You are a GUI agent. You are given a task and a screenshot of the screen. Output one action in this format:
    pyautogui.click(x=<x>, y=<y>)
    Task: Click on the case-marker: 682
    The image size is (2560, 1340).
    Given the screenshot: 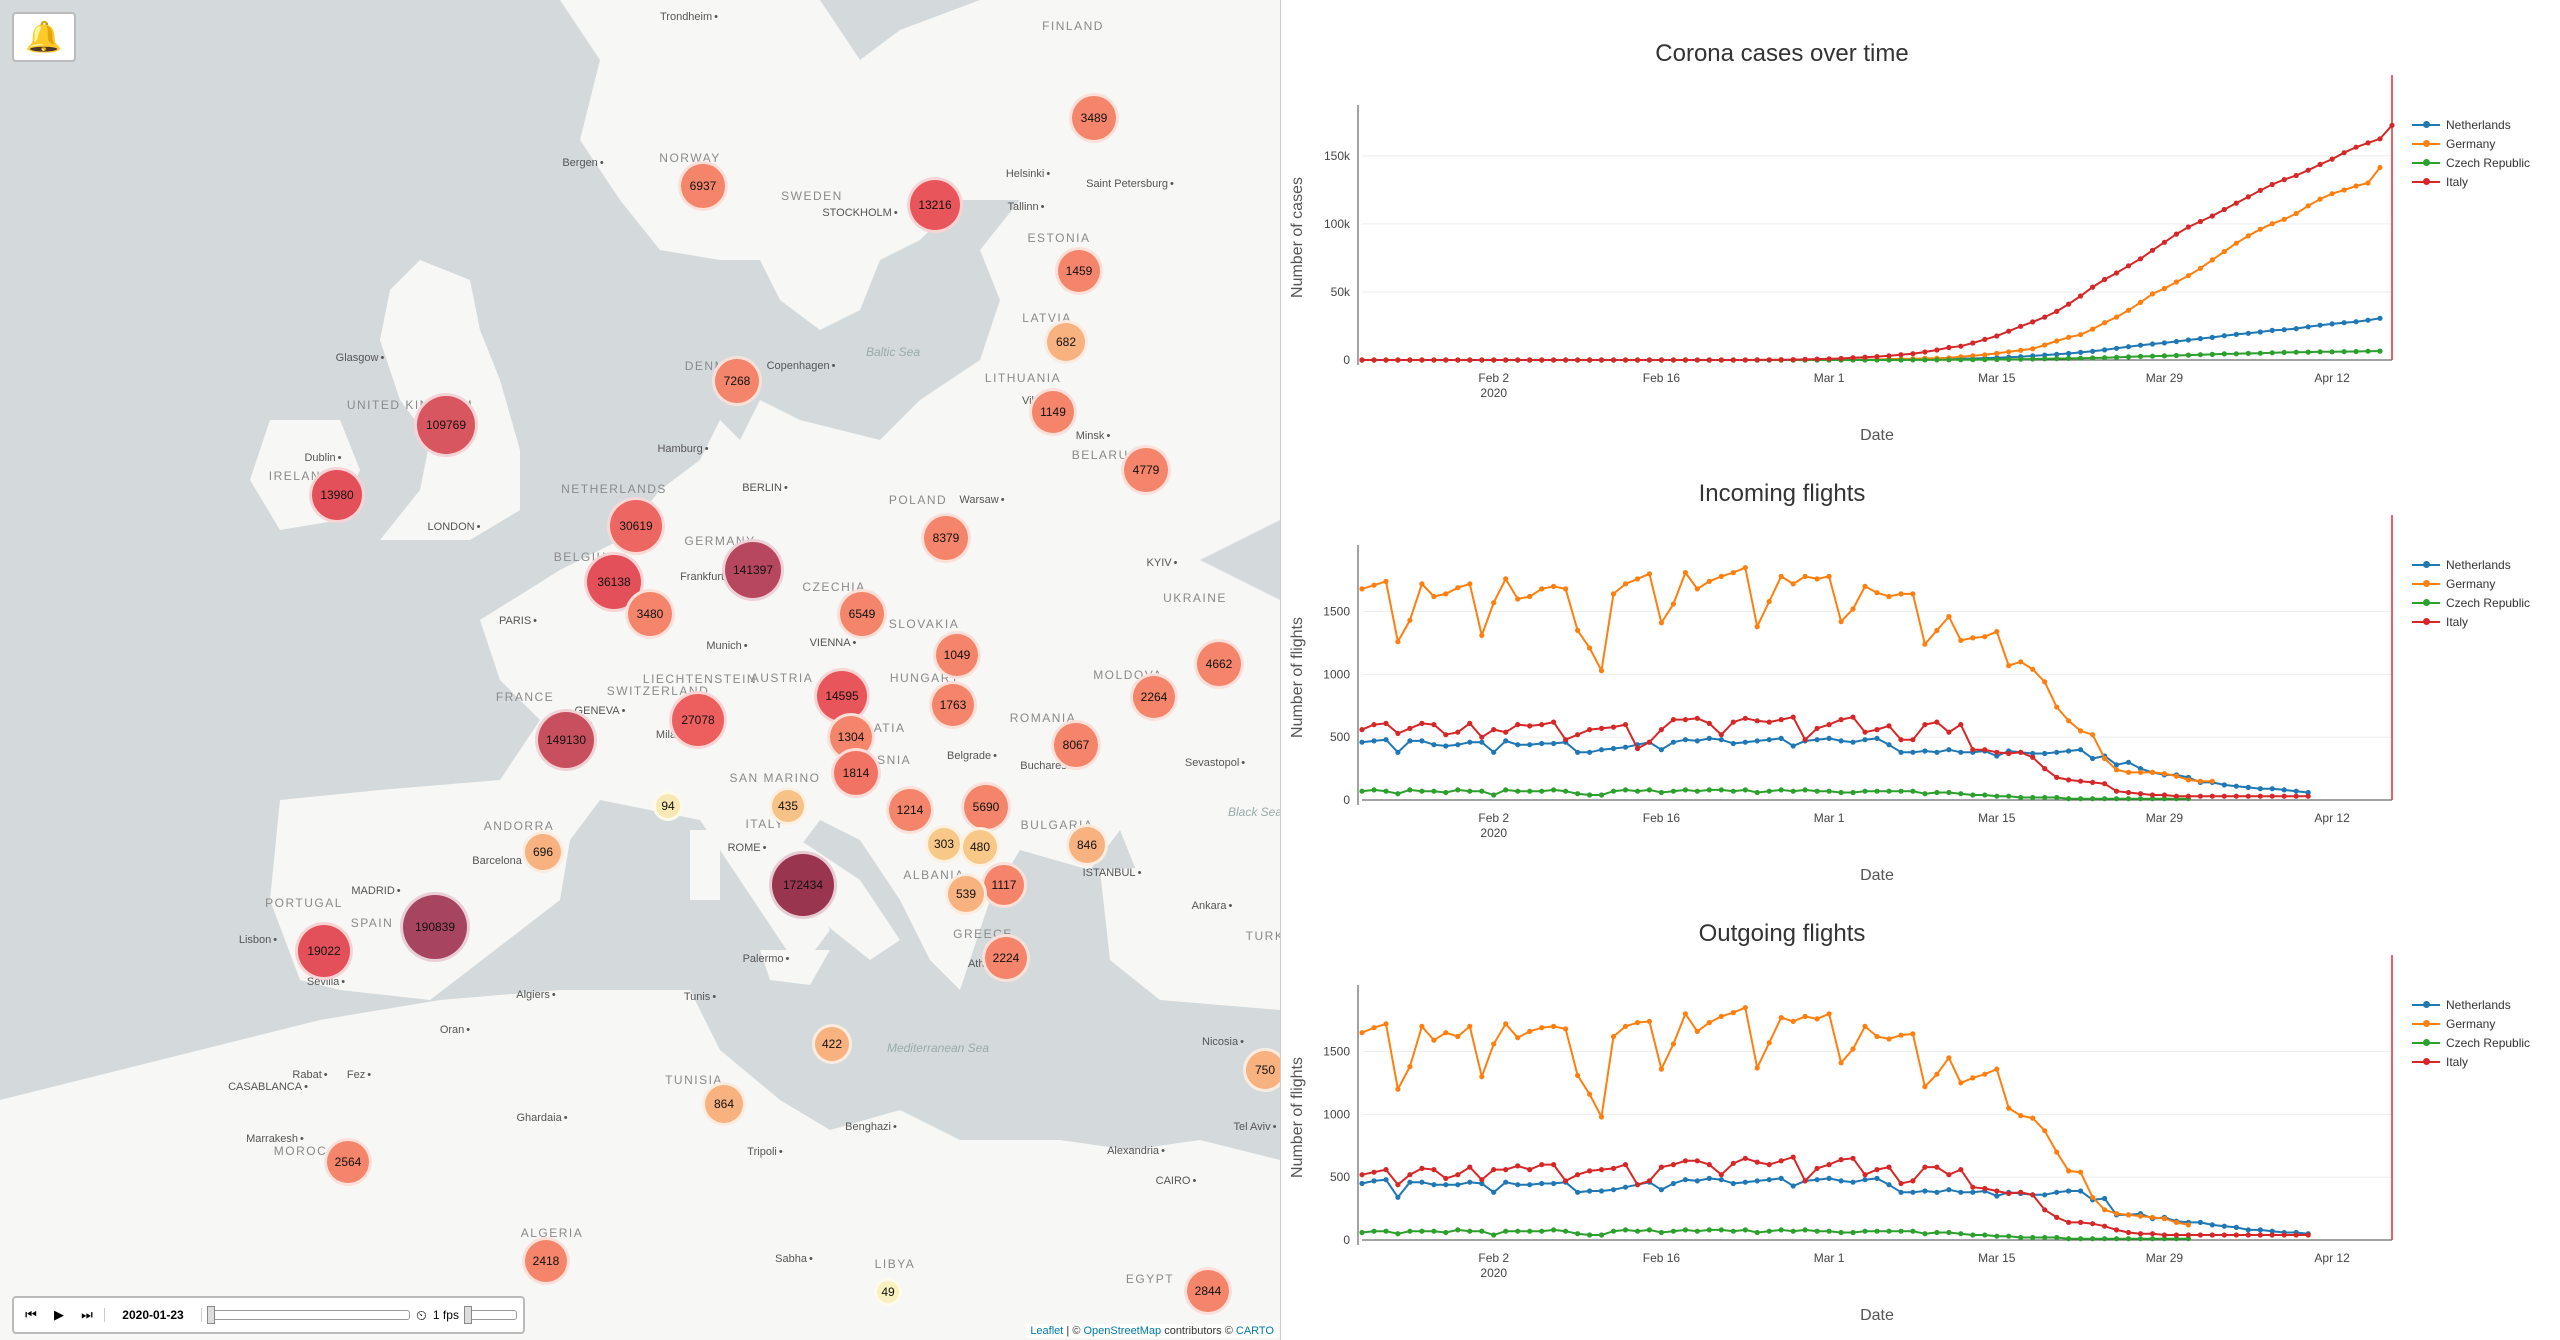 What is the action you would take?
    pyautogui.click(x=1066, y=342)
    